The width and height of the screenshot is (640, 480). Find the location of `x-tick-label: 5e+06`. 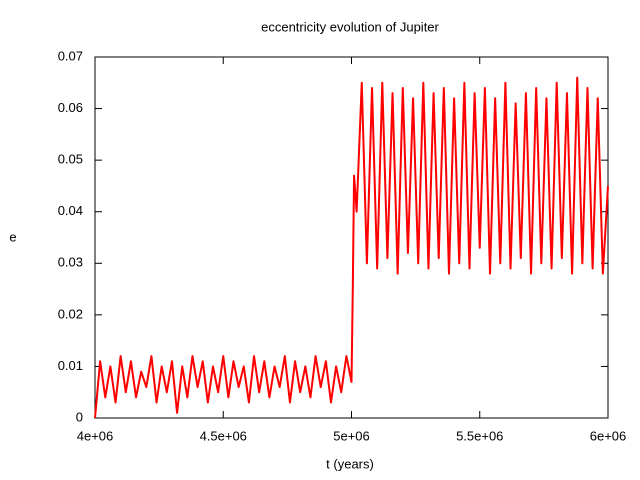

x-tick-label: 5e+06 is located at coordinates (351, 435).